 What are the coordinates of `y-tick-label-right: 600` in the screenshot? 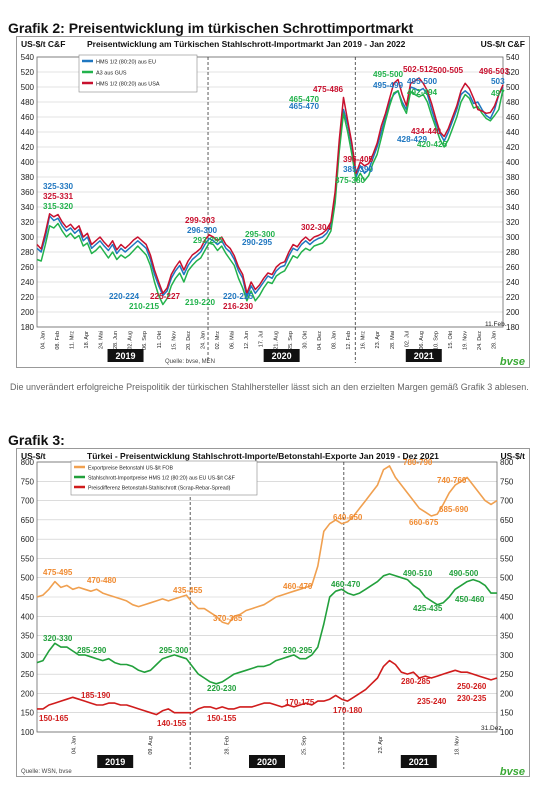 It's located at (507, 539).